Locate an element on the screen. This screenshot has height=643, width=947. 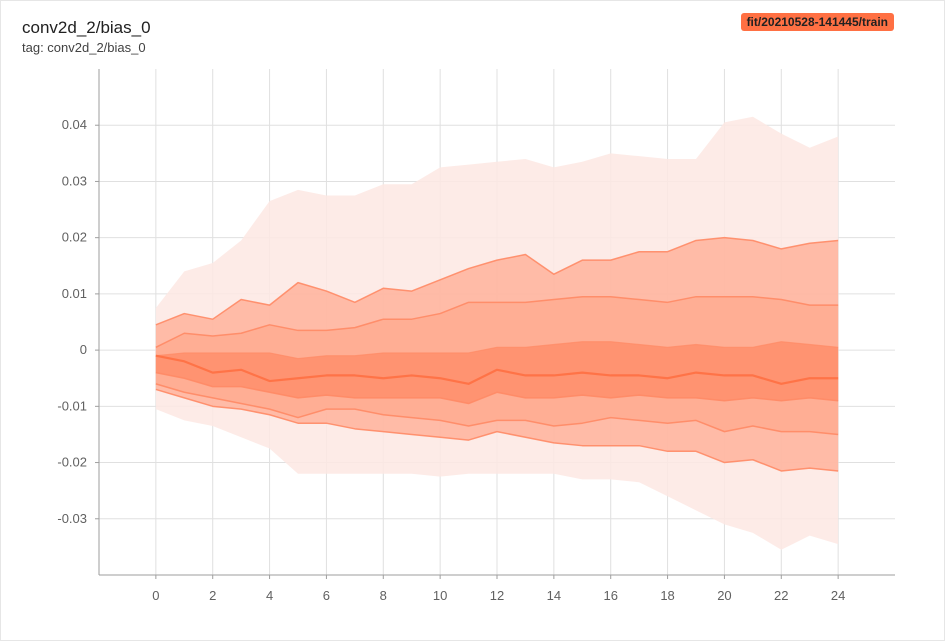
y-tick-label: 0.03 is located at coordinates (74, 180).